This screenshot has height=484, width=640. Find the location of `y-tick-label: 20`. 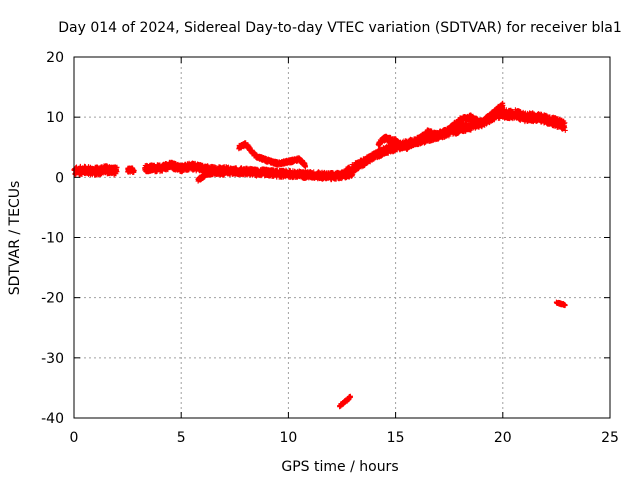

y-tick-label: 20 is located at coordinates (55, 58).